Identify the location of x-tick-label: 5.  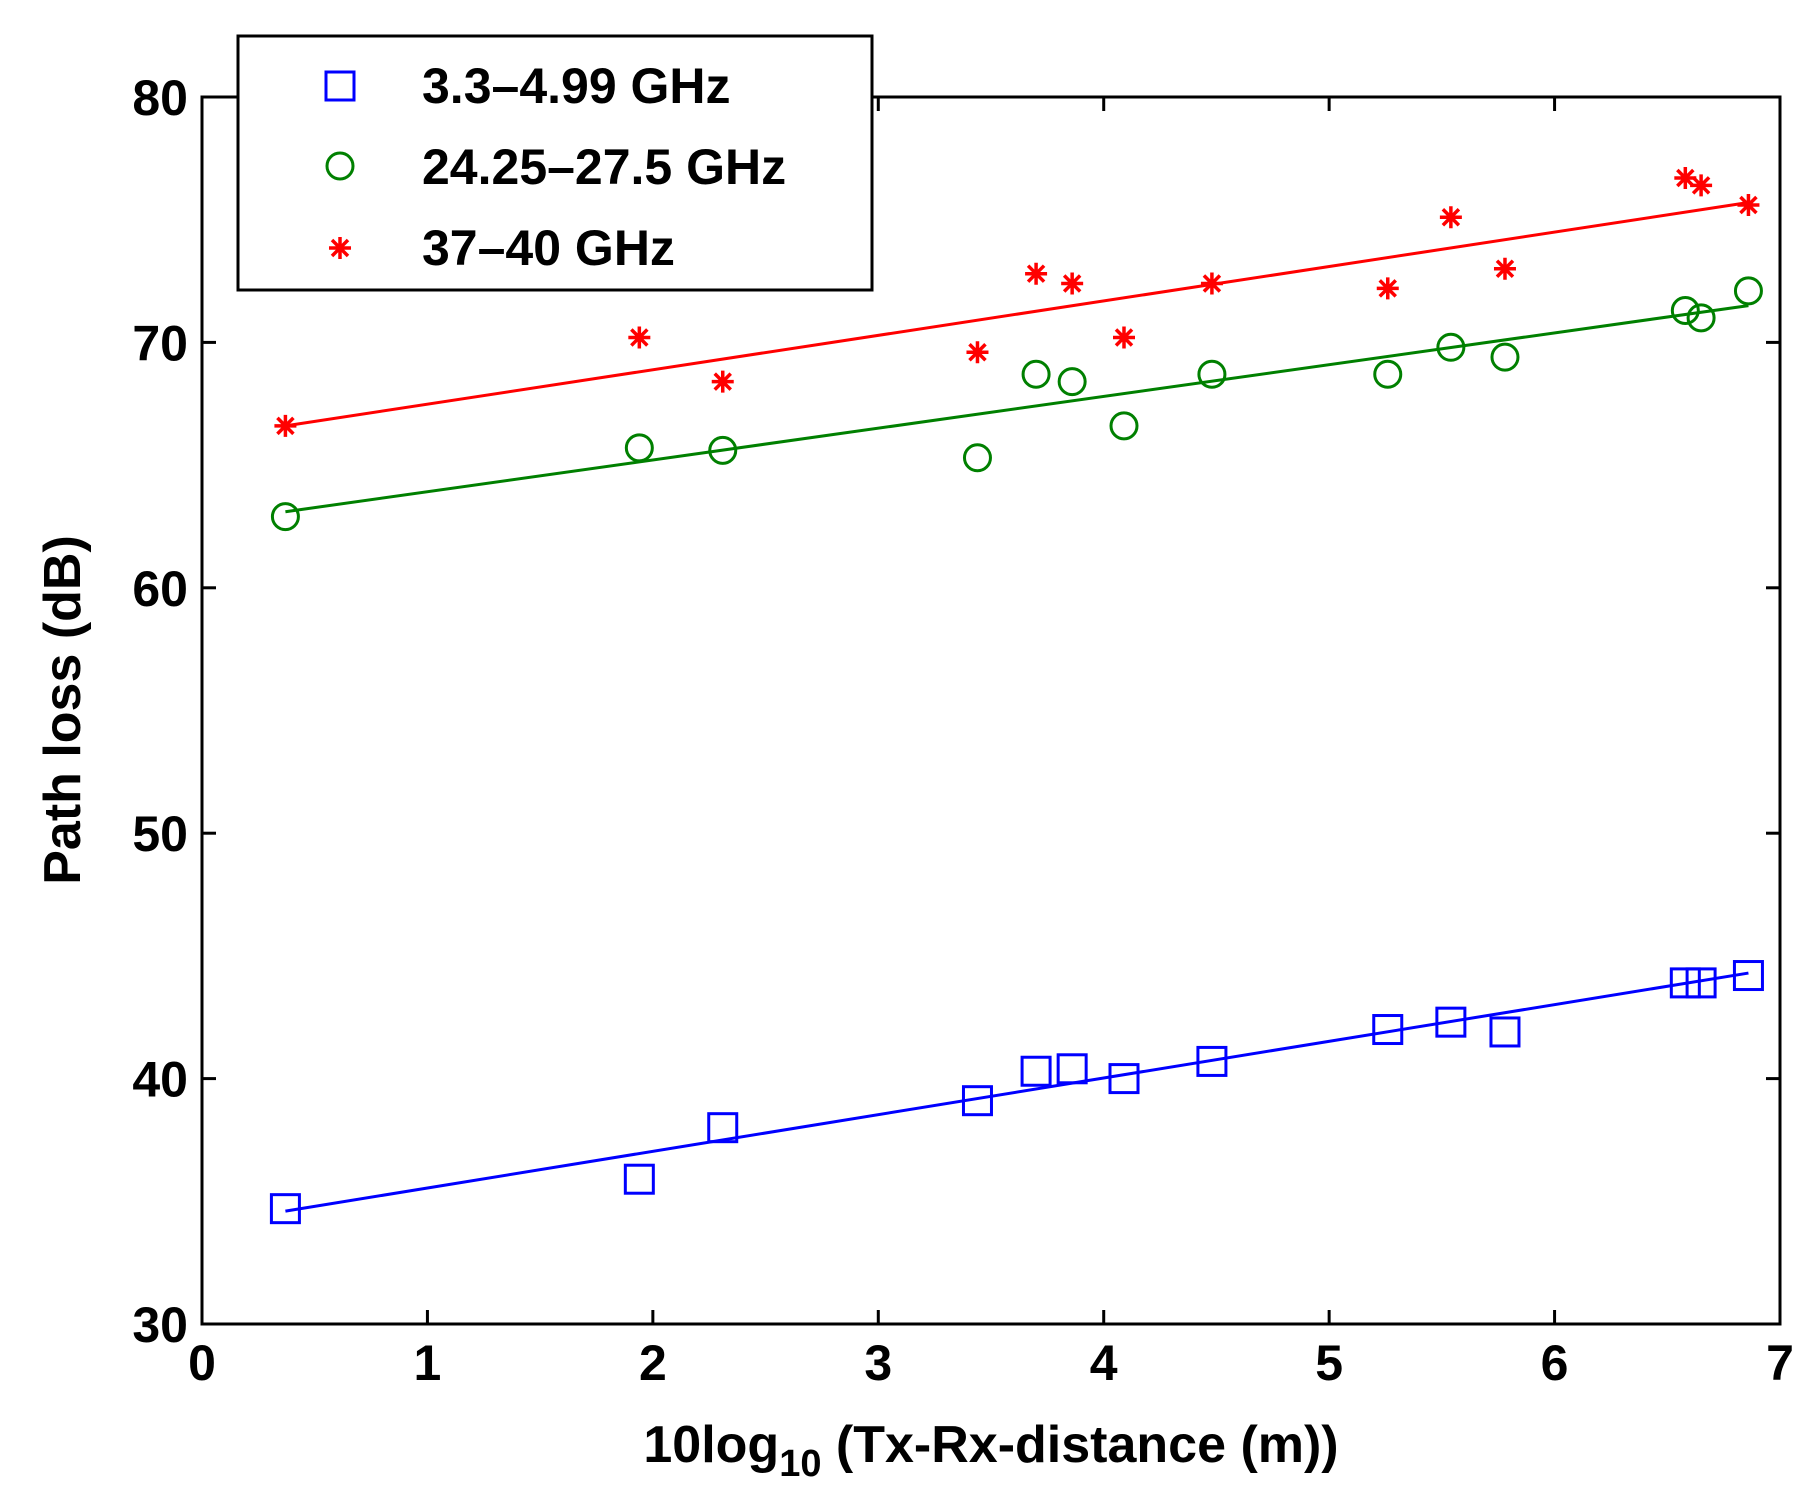
(1329, 1363).